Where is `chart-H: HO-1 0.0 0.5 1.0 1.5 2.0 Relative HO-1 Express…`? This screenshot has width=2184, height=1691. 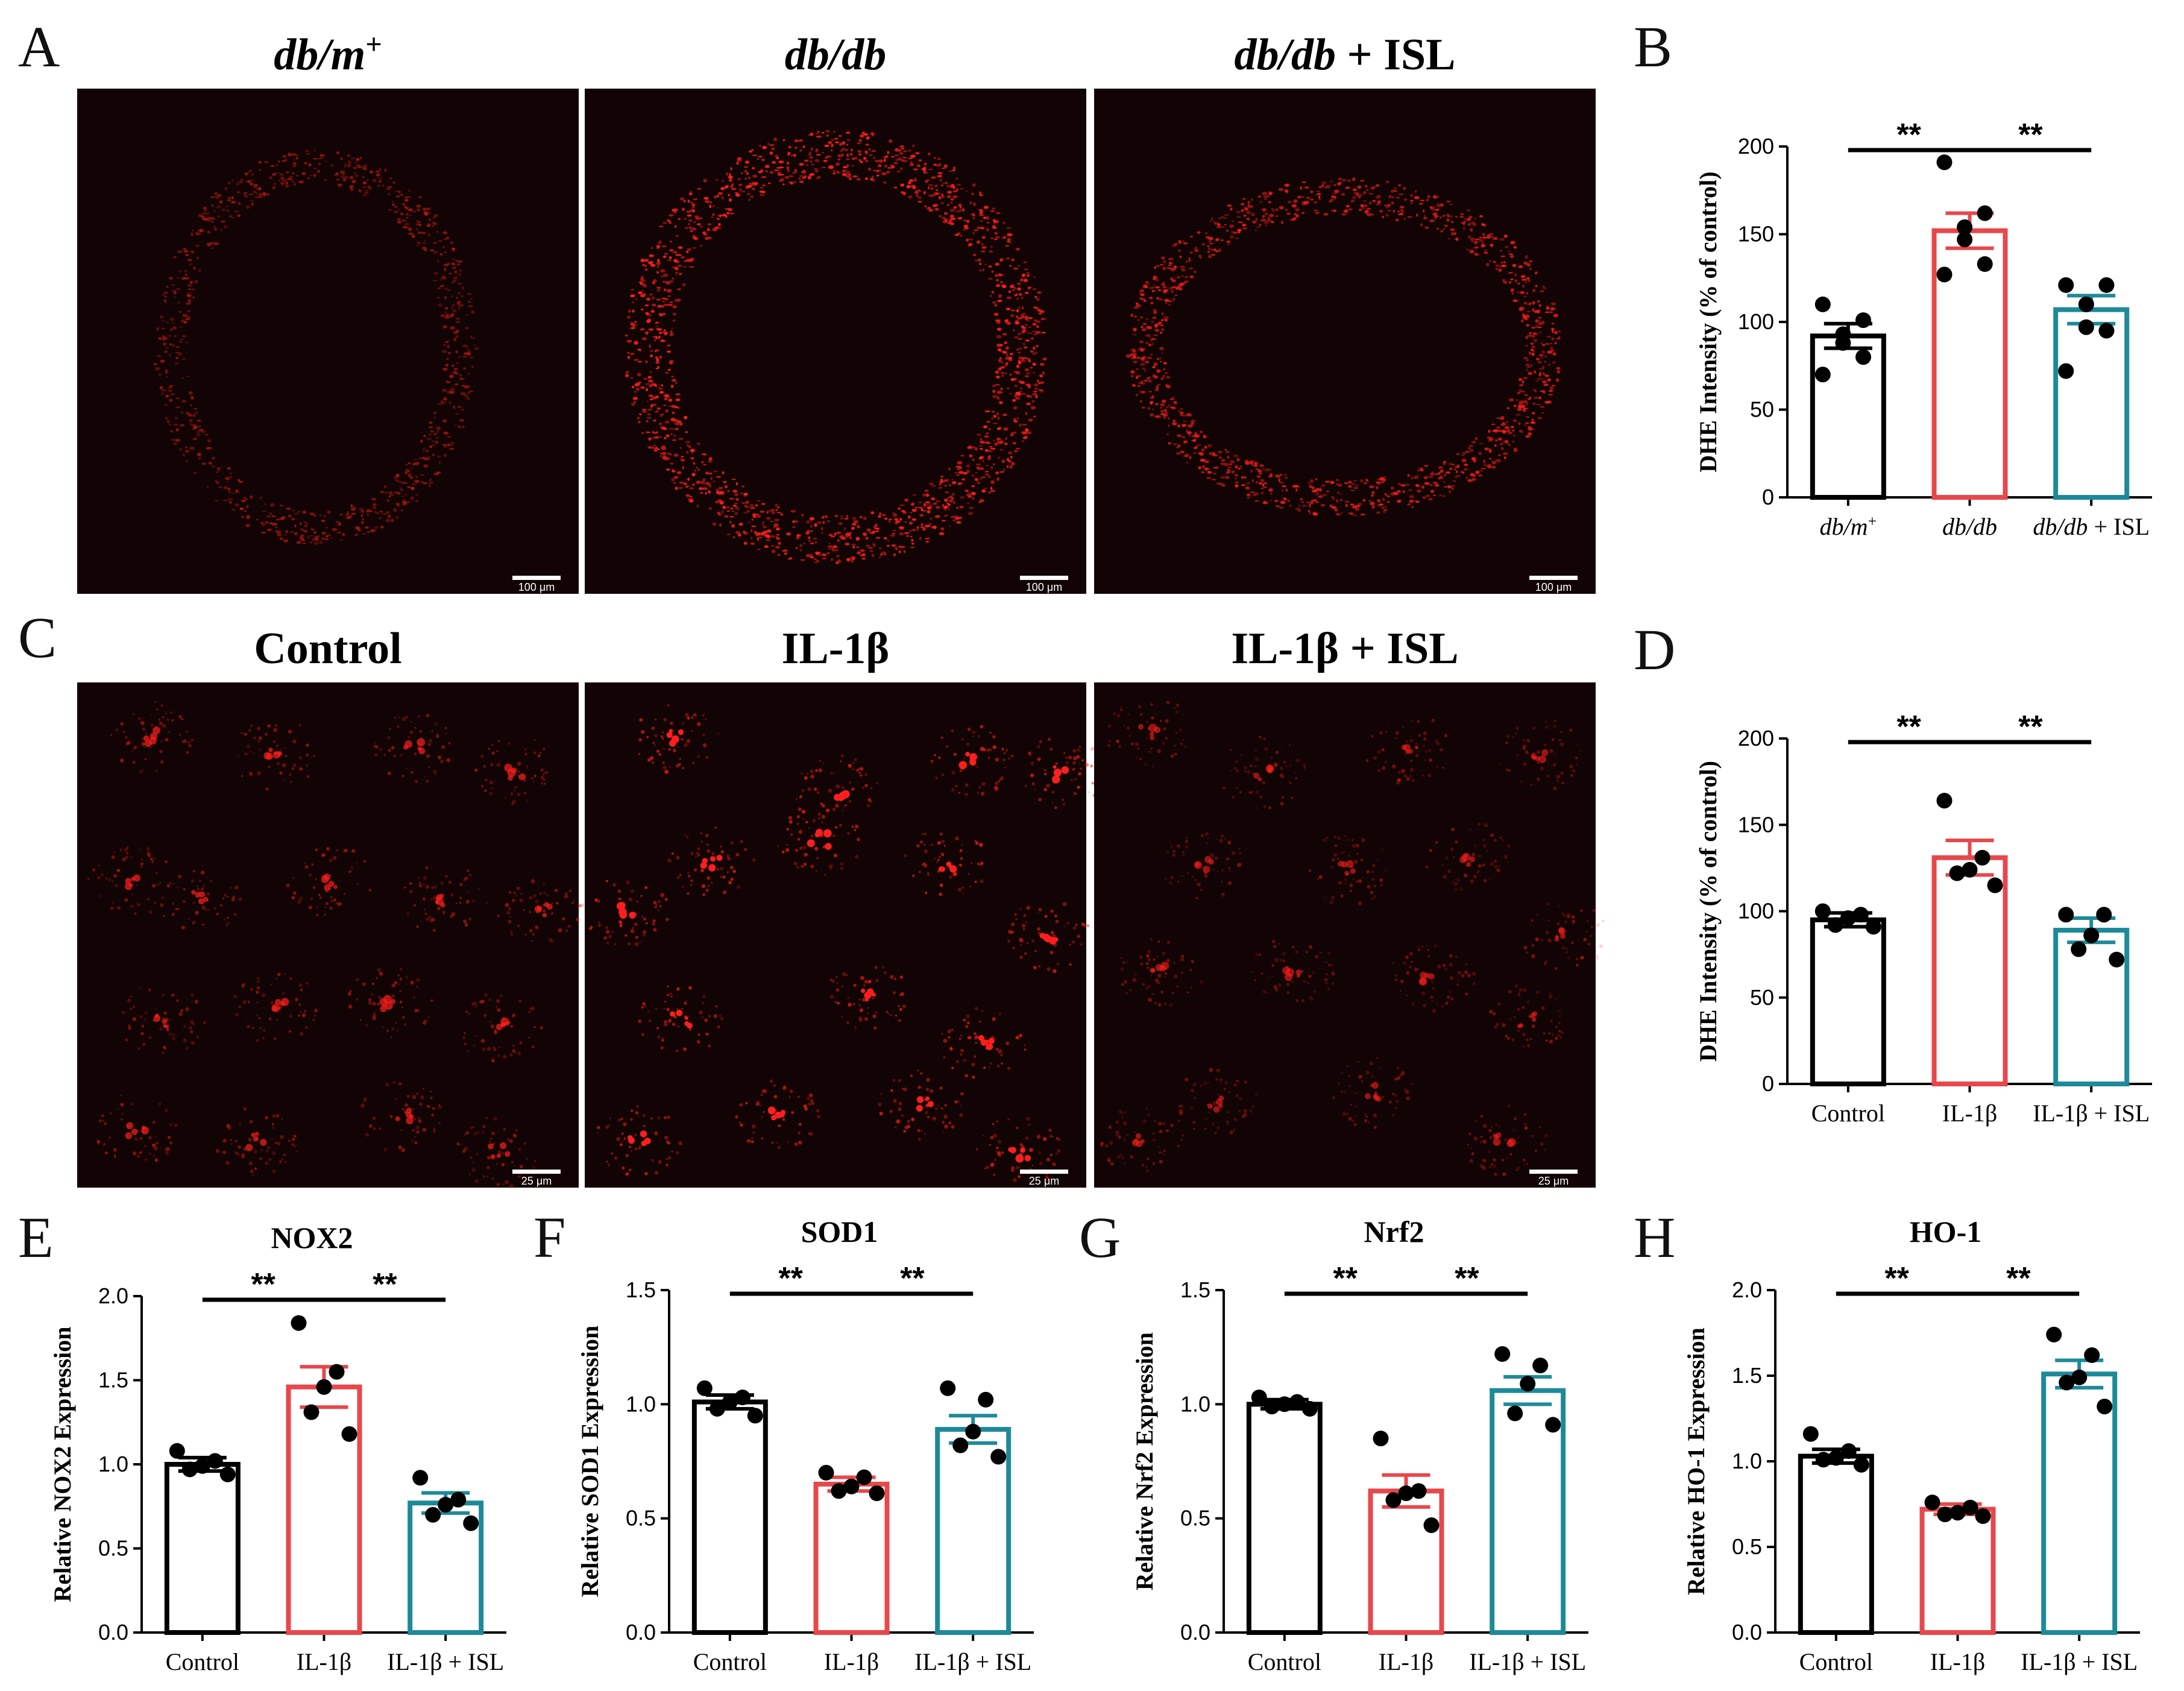
chart-H: HO-1 0.0 0.5 1.0 1.5 2.0 Relative HO-1 Express… is located at coordinates (1911, 1445).